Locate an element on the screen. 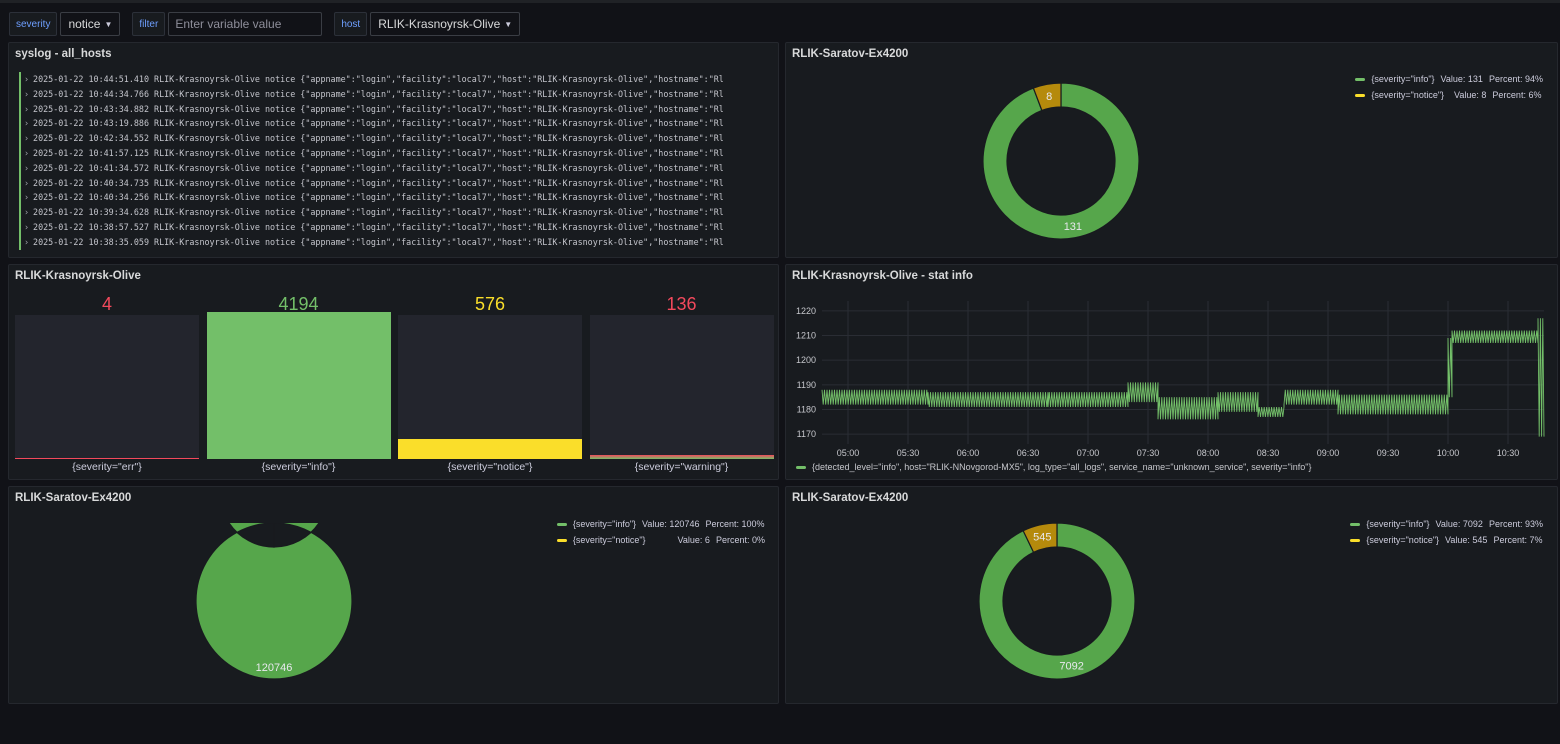  severity-variable-select: notice ▼ is located at coordinates (90, 24).